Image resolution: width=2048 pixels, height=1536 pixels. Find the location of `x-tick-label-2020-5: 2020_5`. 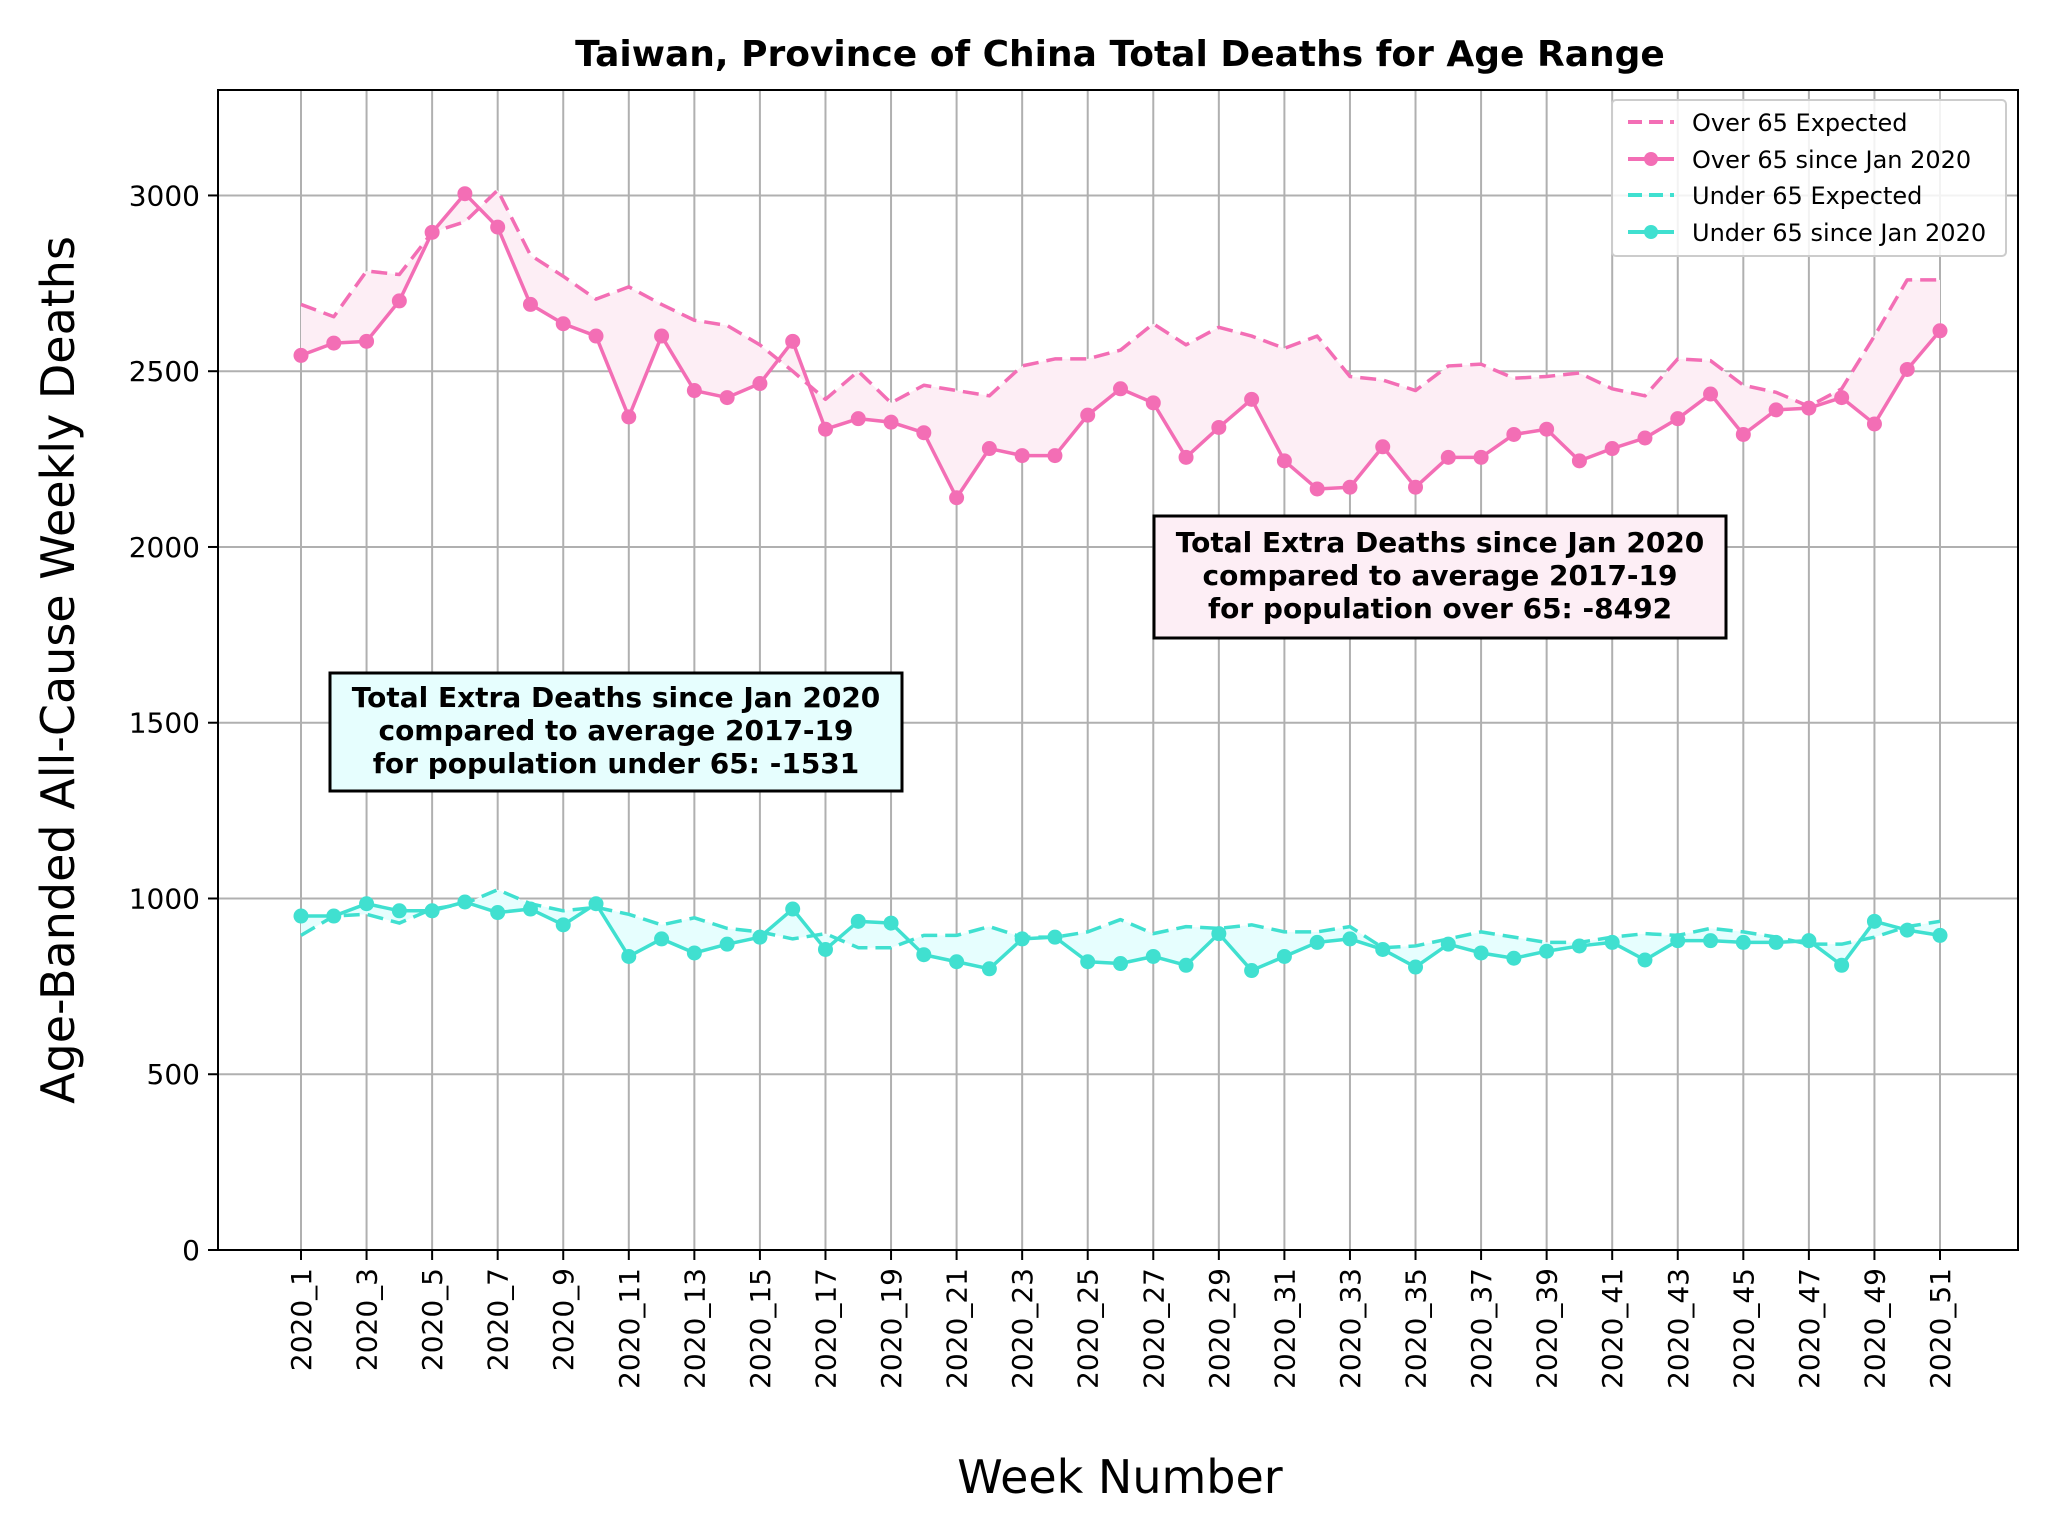

x-tick-label-2020-5: 2020_5 is located at coordinates (432, 1319).